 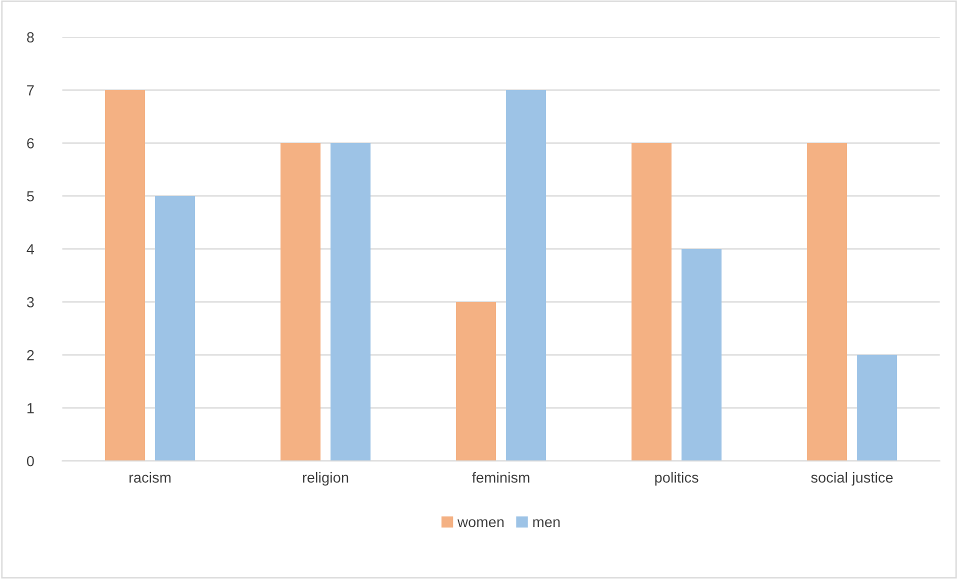 What do you see at coordinates (30, 196) in the screenshot?
I see `y-tick-label: 5` at bounding box center [30, 196].